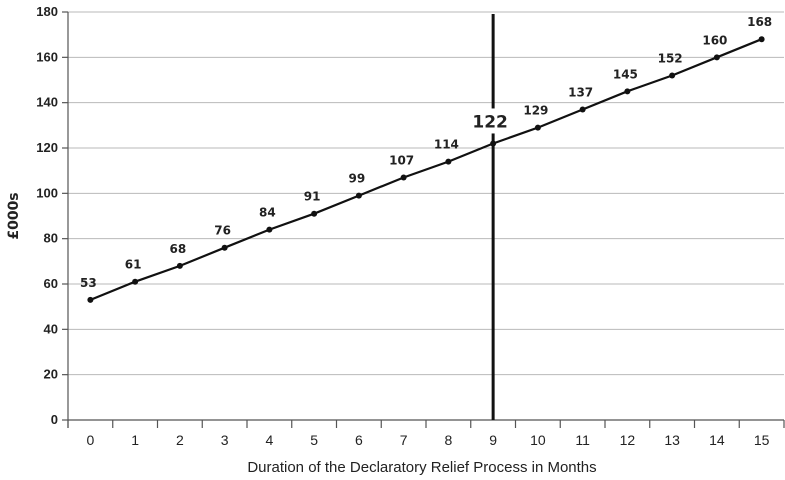 This screenshot has width=785, height=480. I want to click on data-label: 99, so click(357, 179).